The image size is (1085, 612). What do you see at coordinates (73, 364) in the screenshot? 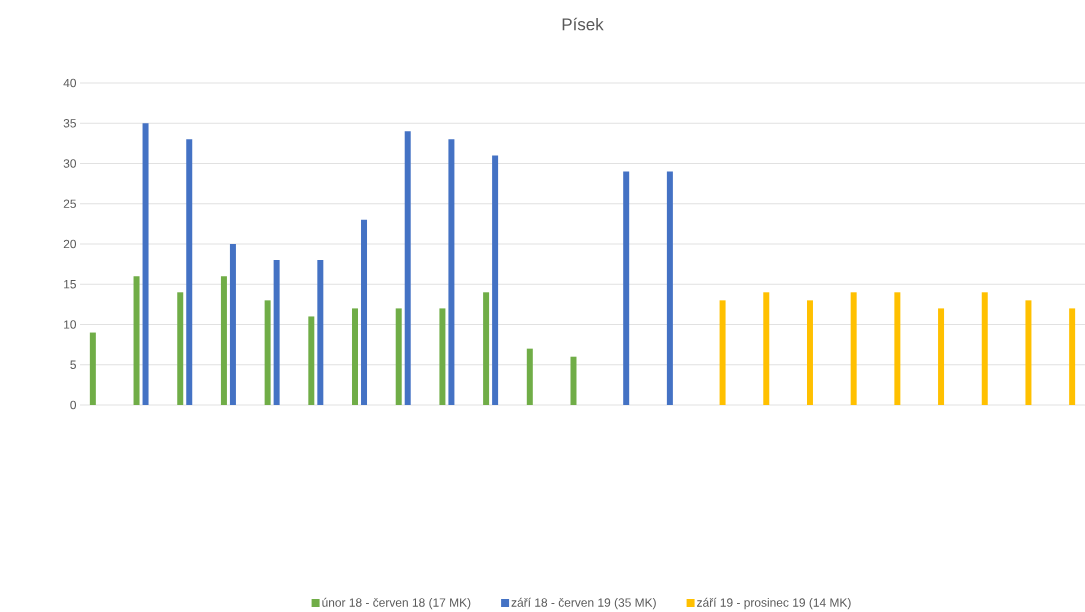
I see `y-tick-label: 5` at bounding box center [73, 364].